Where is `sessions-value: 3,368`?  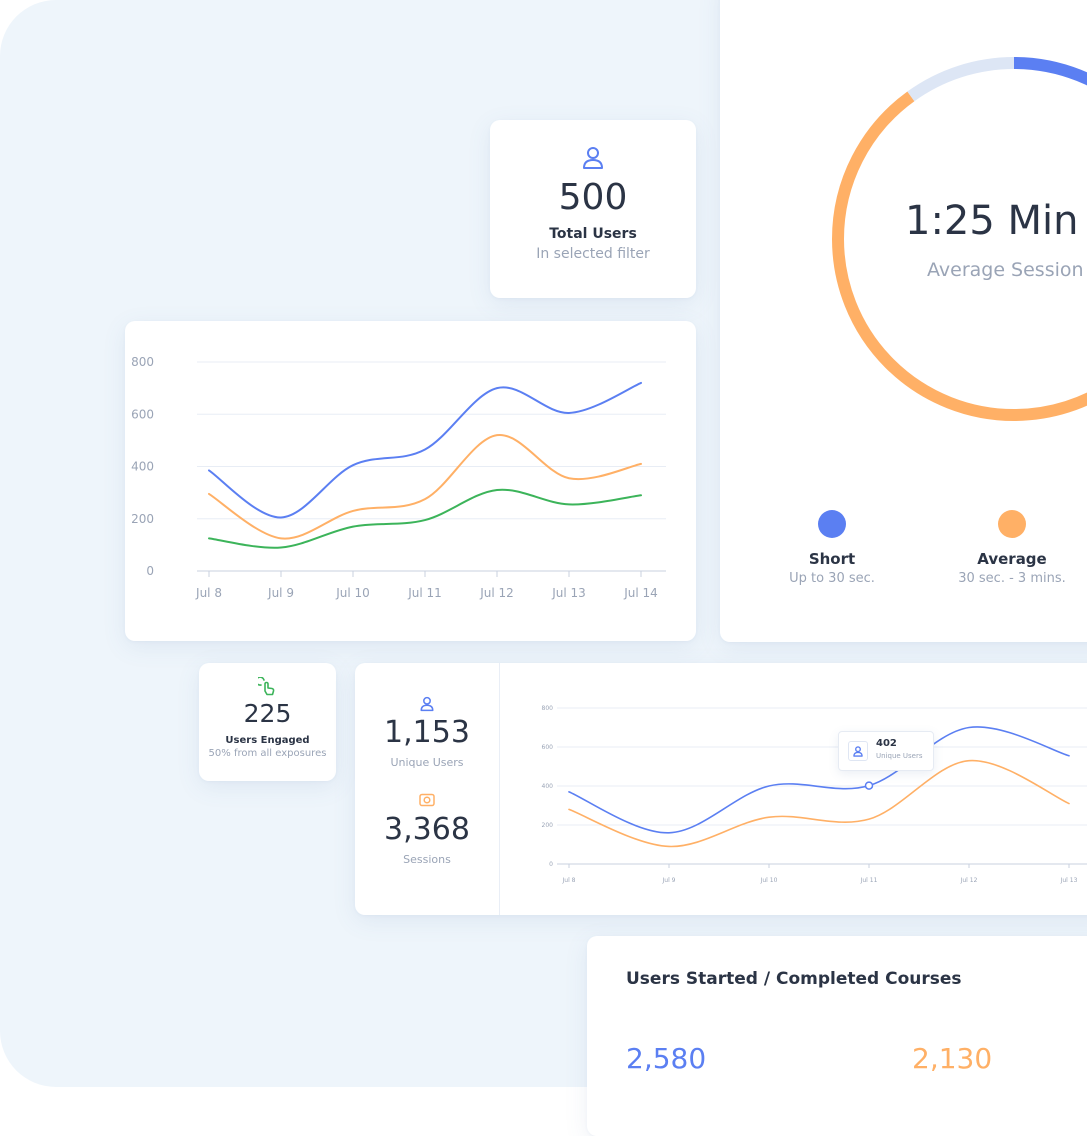
sessions-value: 3,368 is located at coordinates (427, 829).